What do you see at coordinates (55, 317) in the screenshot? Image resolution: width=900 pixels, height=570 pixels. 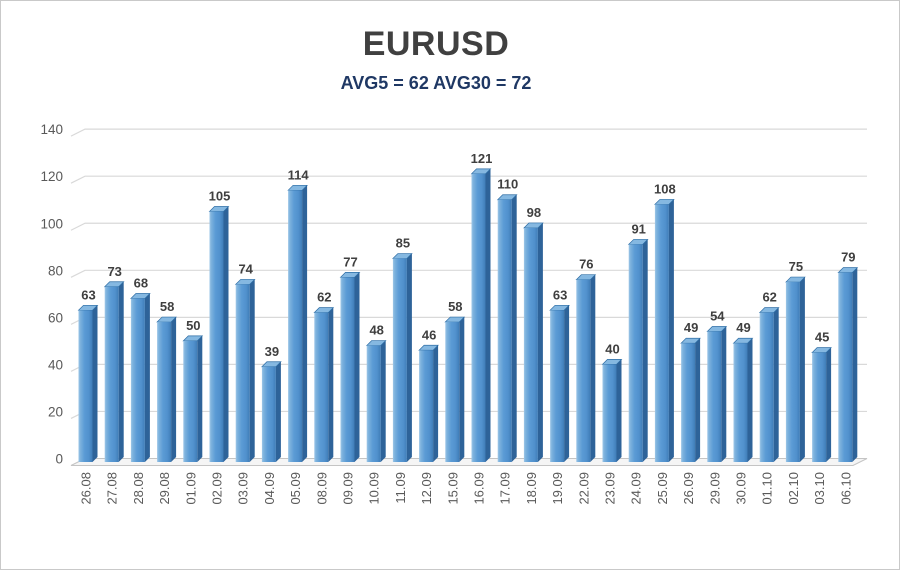 I see `y-tick-label: 60` at bounding box center [55, 317].